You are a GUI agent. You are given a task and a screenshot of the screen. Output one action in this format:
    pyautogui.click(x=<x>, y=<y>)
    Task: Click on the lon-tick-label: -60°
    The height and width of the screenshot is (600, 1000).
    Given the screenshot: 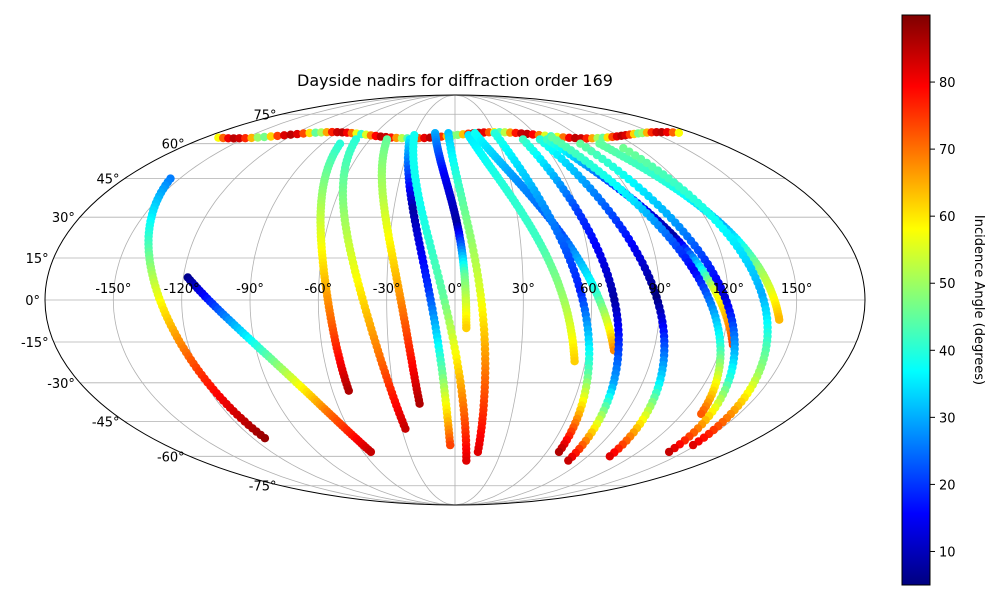 What is the action you would take?
    pyautogui.click(x=318, y=289)
    